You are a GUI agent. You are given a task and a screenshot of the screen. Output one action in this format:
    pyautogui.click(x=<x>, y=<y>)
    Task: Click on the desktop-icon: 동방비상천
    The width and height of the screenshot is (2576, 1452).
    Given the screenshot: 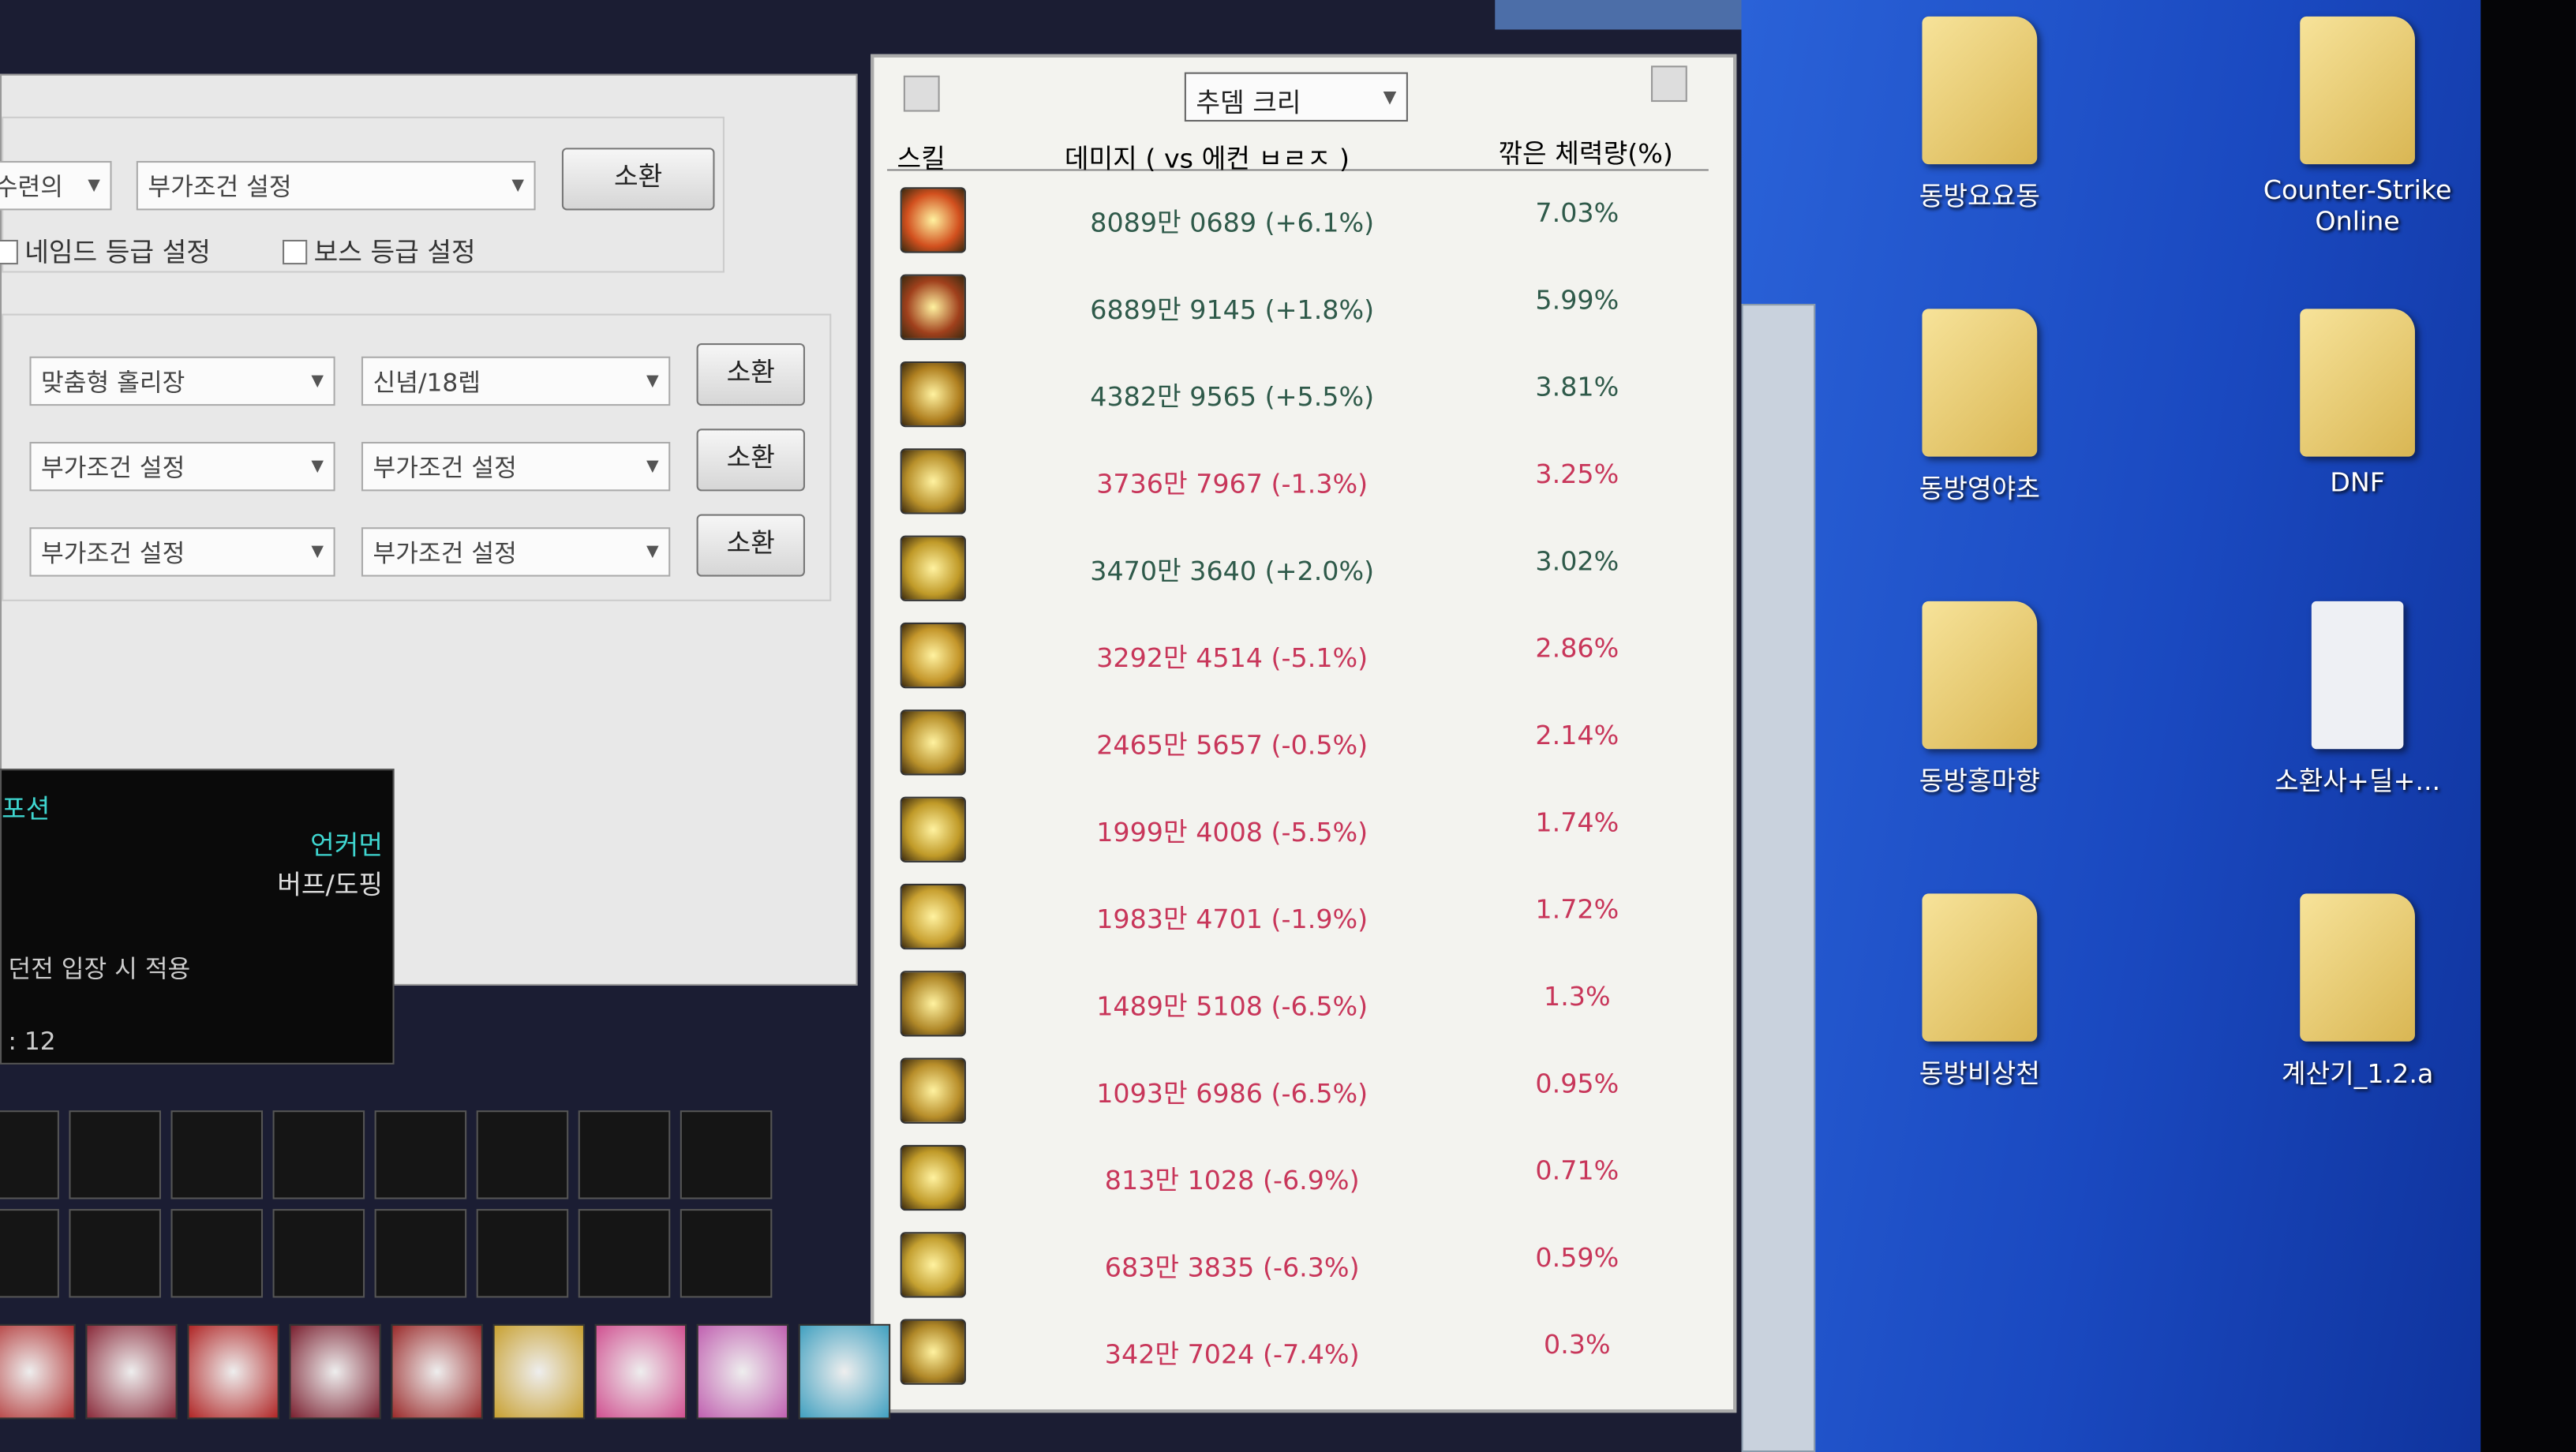 What is the action you would take?
    pyautogui.click(x=1979, y=992)
    